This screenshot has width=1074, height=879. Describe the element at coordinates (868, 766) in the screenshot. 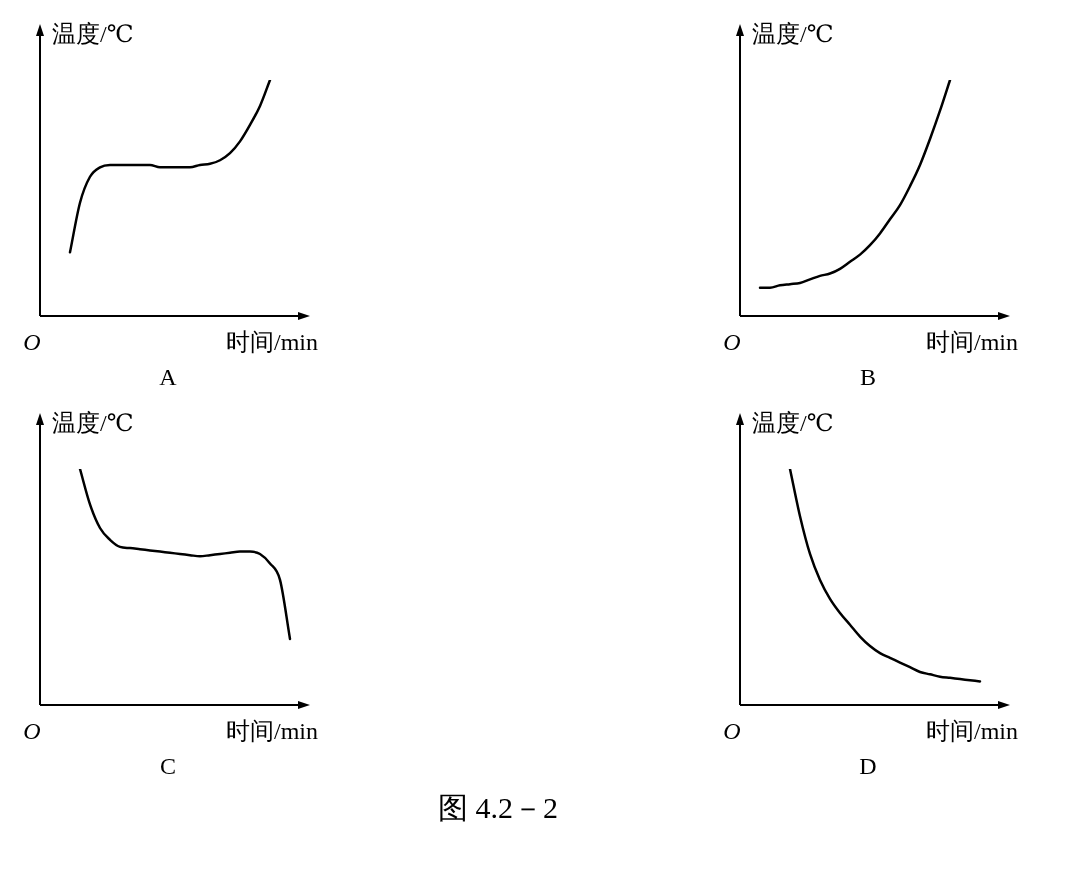

I see `text: D` at that location.